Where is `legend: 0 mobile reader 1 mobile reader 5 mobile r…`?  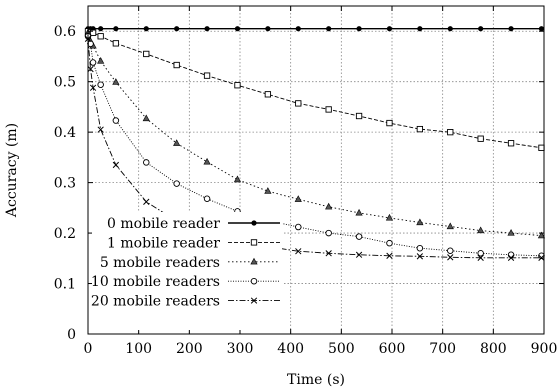 legend: 0 mobile reader 1 mobile reader 5 mobile r… is located at coordinates (186, 271).